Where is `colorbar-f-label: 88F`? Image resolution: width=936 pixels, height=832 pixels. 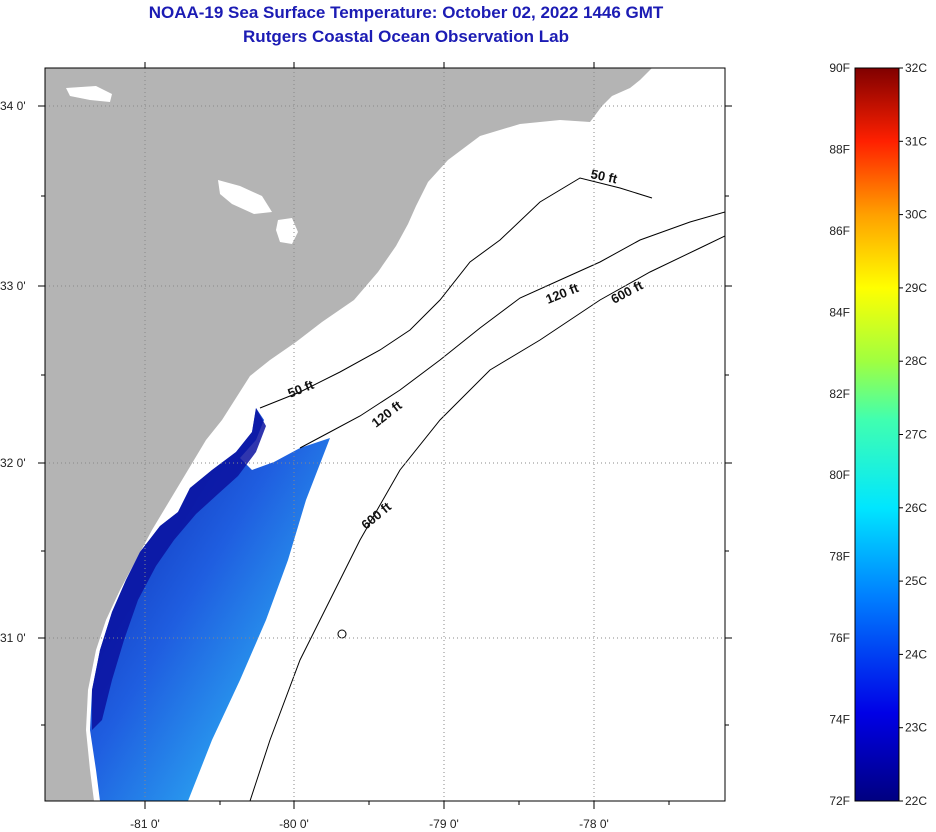 colorbar-f-label: 88F is located at coordinates (839, 149).